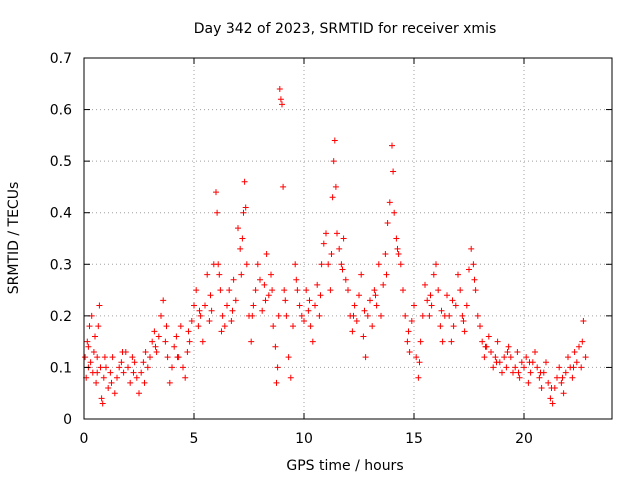 The image size is (640, 480). What do you see at coordinates (84, 439) in the screenshot?
I see `x-tick-label: 0` at bounding box center [84, 439].